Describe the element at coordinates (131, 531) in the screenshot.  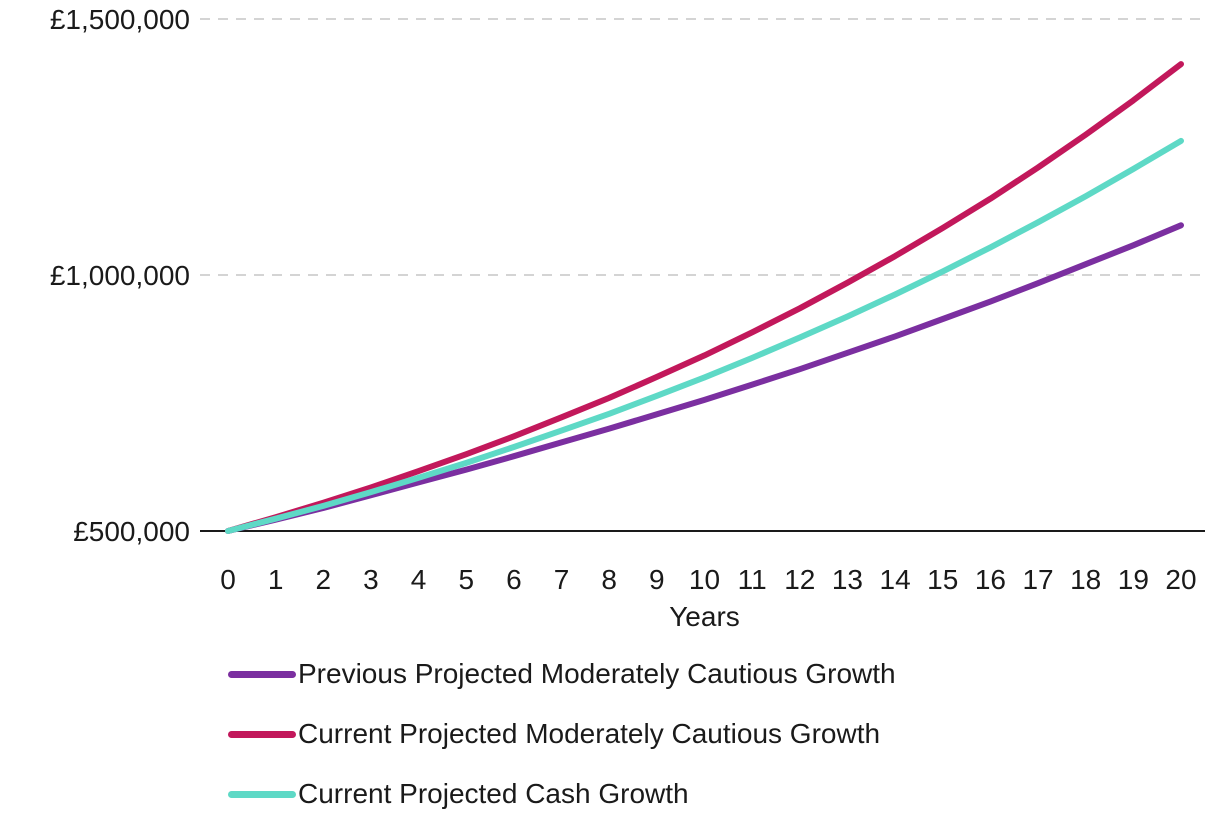
I see `y-tick-label: £500,000` at that location.